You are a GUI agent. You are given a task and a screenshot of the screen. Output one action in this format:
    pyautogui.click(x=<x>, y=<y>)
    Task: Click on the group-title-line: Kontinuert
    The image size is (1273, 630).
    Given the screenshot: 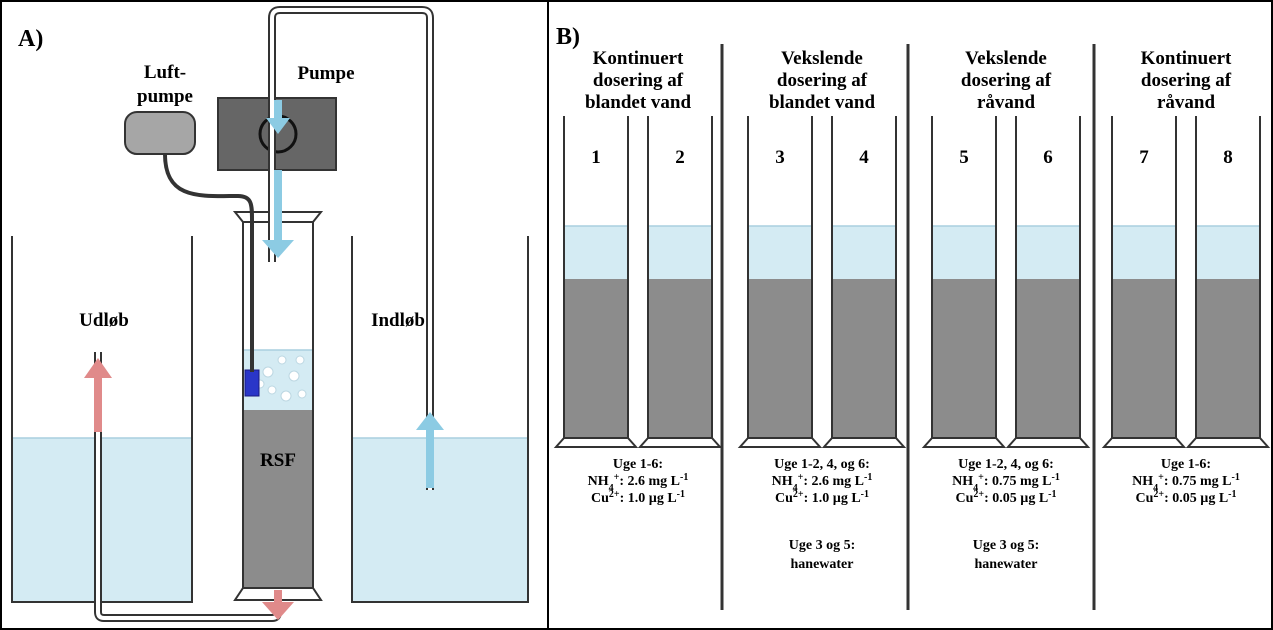 What is the action you would take?
    pyautogui.click(x=1186, y=58)
    